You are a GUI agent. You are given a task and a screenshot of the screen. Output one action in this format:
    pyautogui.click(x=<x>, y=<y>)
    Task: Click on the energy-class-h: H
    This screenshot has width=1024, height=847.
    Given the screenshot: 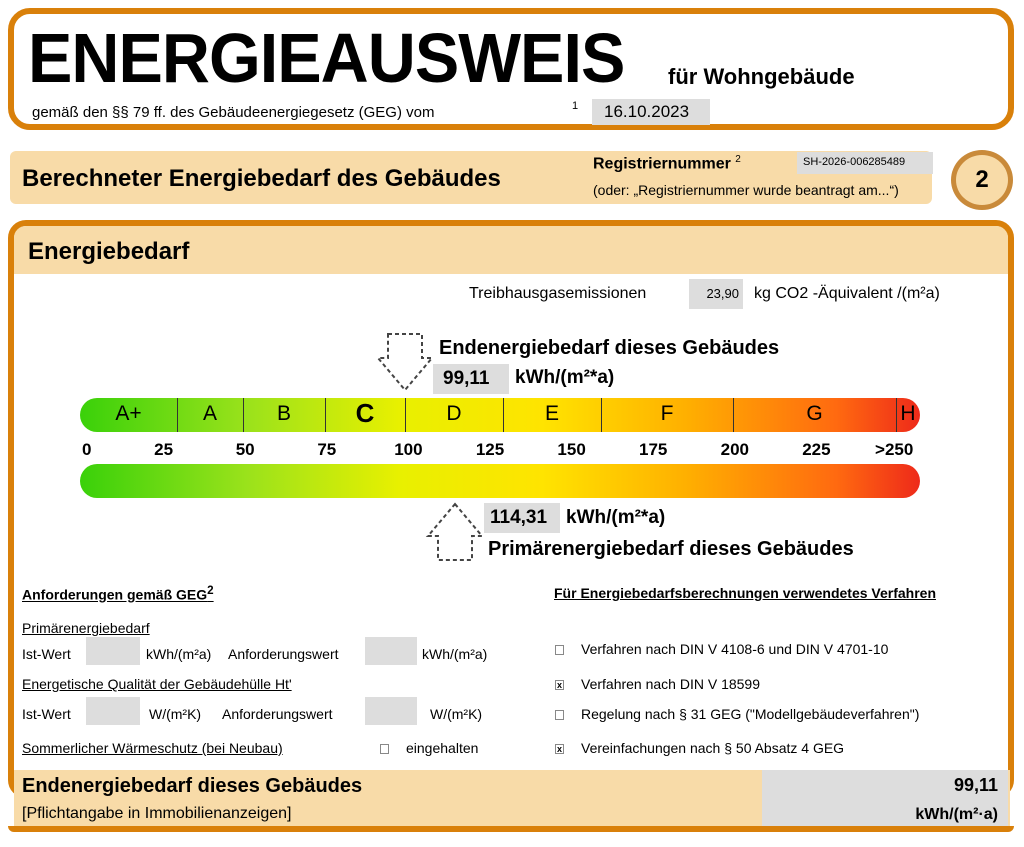 What is the action you would take?
    pyautogui.click(x=908, y=413)
    